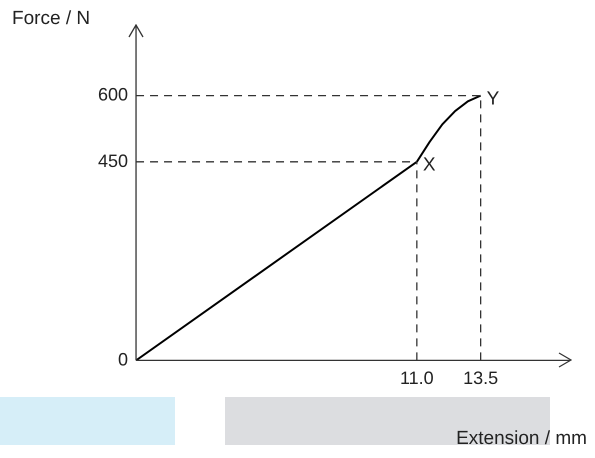 Image resolution: width=595 pixels, height=458 pixels. What do you see at coordinates (113, 94) in the screenshot?
I see `y-tick-label: 600` at bounding box center [113, 94].